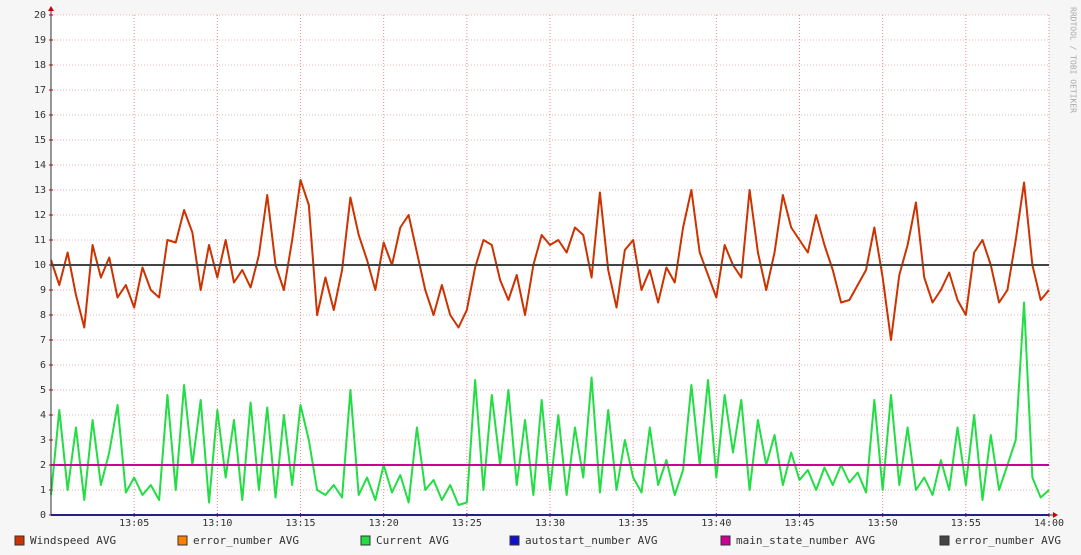  What do you see at coordinates (134, 523) in the screenshot?
I see `x-tick-label: 13:05` at bounding box center [134, 523].